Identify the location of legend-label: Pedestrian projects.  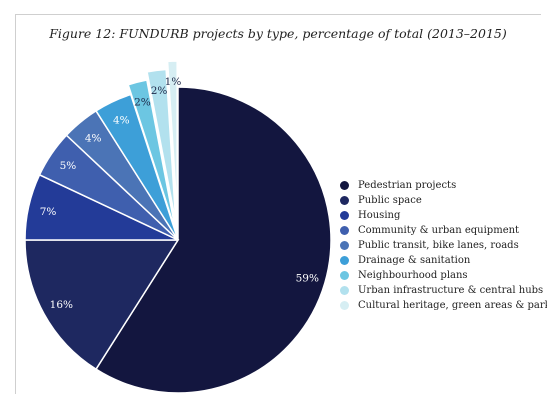
(407, 185).